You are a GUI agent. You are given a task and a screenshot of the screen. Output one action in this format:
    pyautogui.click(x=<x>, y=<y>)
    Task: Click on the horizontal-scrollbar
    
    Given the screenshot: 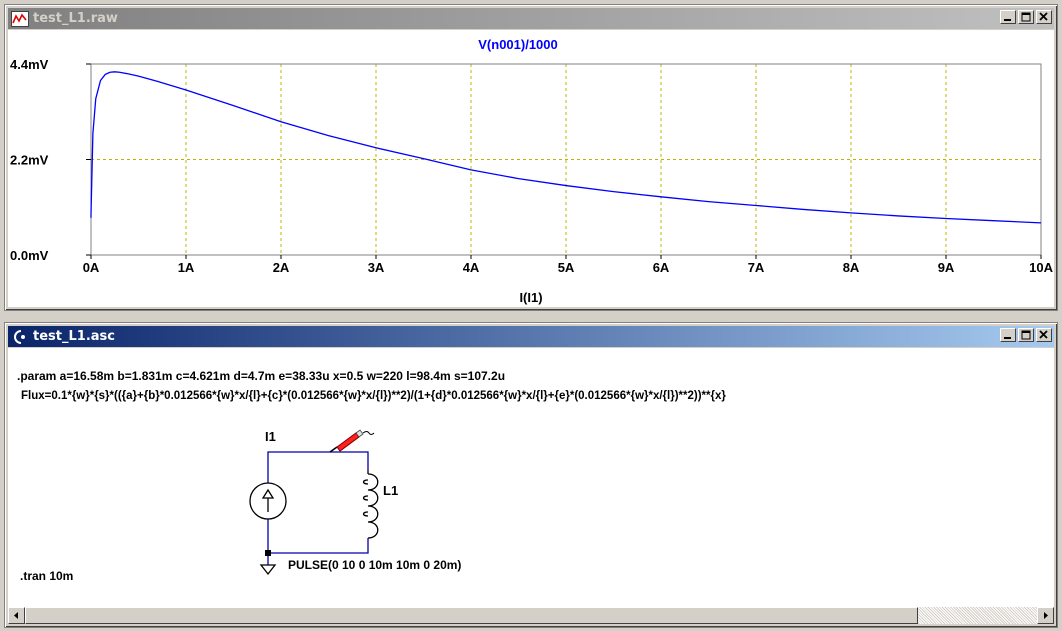 What is the action you would take?
    pyautogui.click(x=531, y=615)
    